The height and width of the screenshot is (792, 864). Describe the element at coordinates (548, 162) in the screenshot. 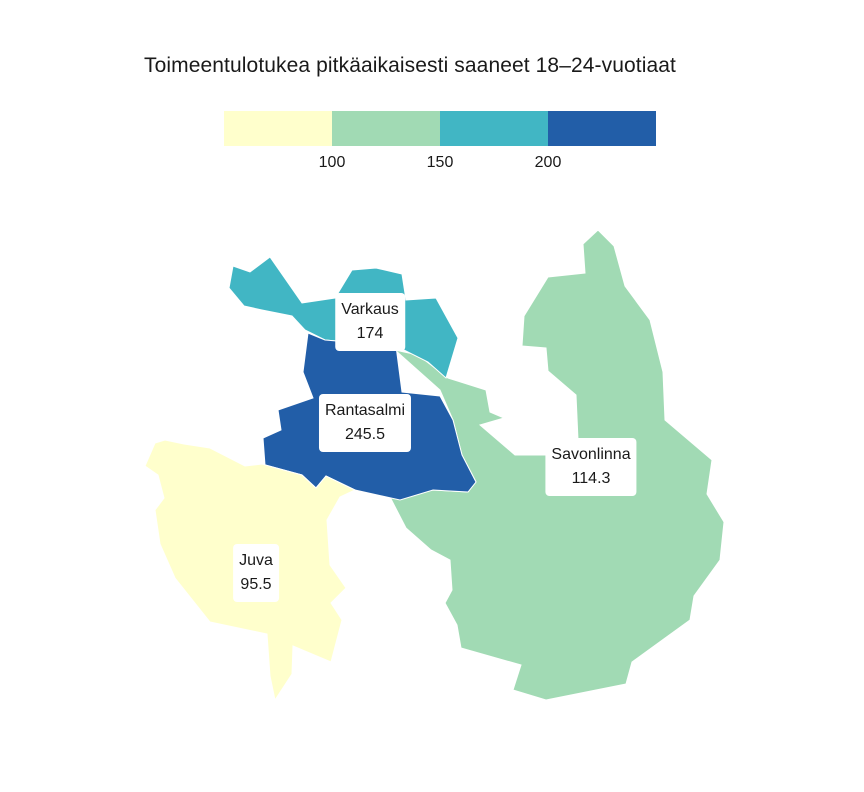

I see `legend-tick: 200` at that location.